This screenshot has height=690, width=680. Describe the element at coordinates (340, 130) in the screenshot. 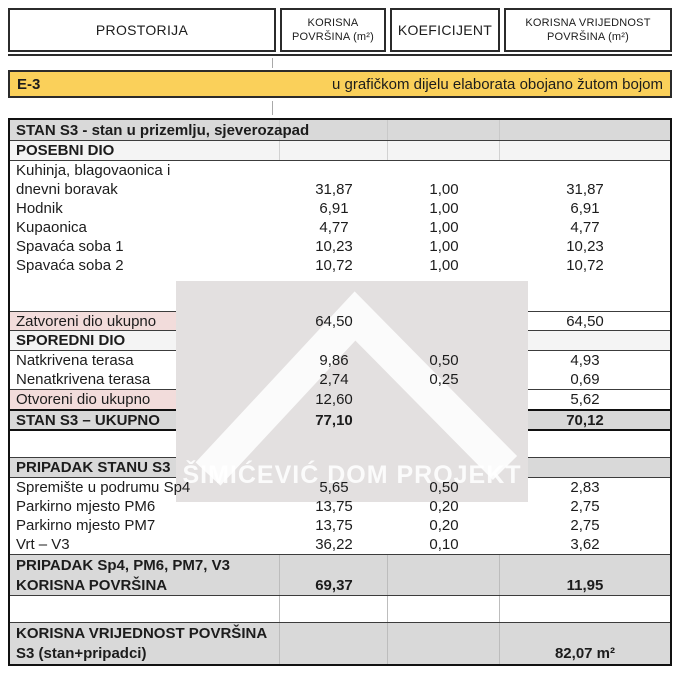

I see `row-stan-s3-header: STAN S3 - stan u prizemlju, sjeverozapad` at that location.